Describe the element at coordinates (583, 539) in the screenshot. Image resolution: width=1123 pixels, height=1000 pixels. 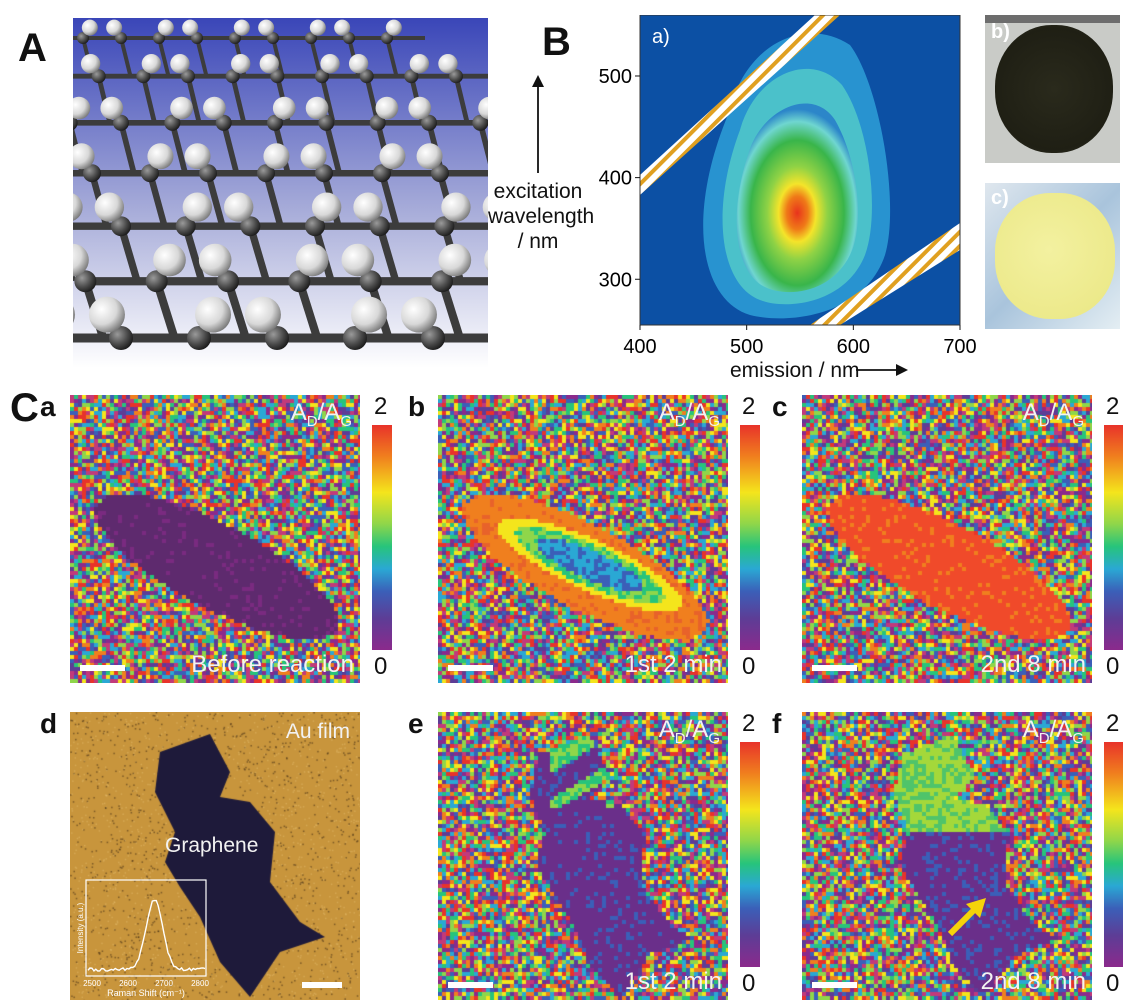
I see `map-image-b: AD/AG 1st 2 min` at that location.